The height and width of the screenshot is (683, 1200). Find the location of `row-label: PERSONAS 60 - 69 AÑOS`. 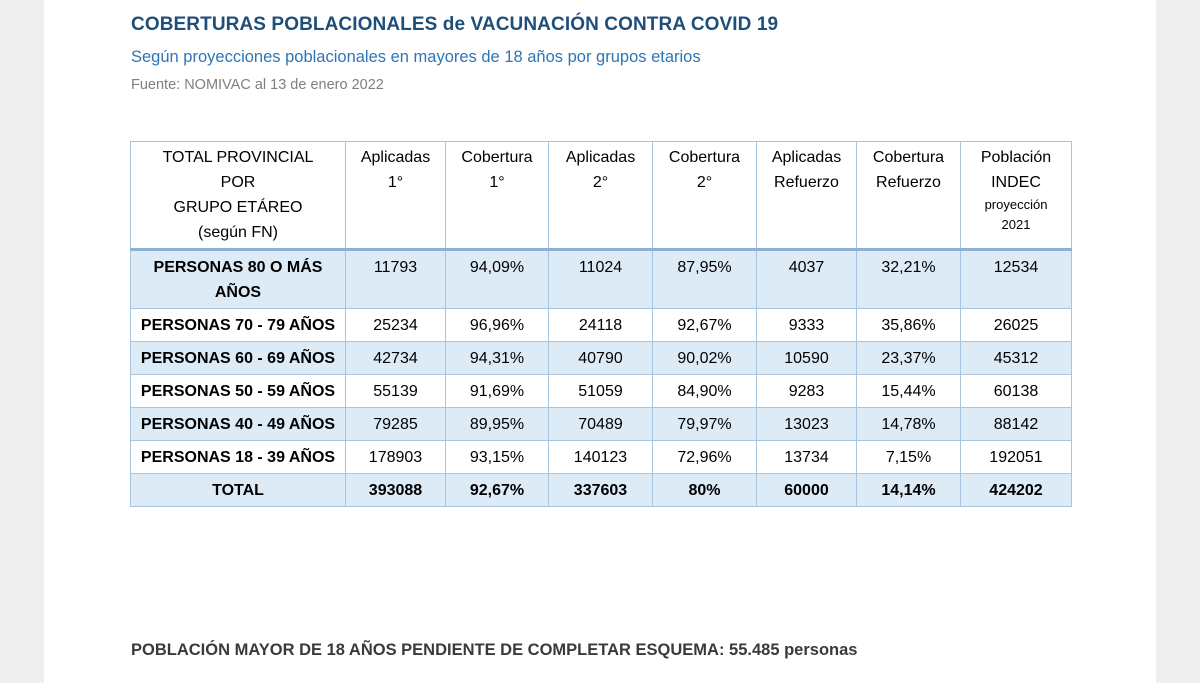

row-label: PERSONAS 60 - 69 AÑOS is located at coordinates (238, 358).